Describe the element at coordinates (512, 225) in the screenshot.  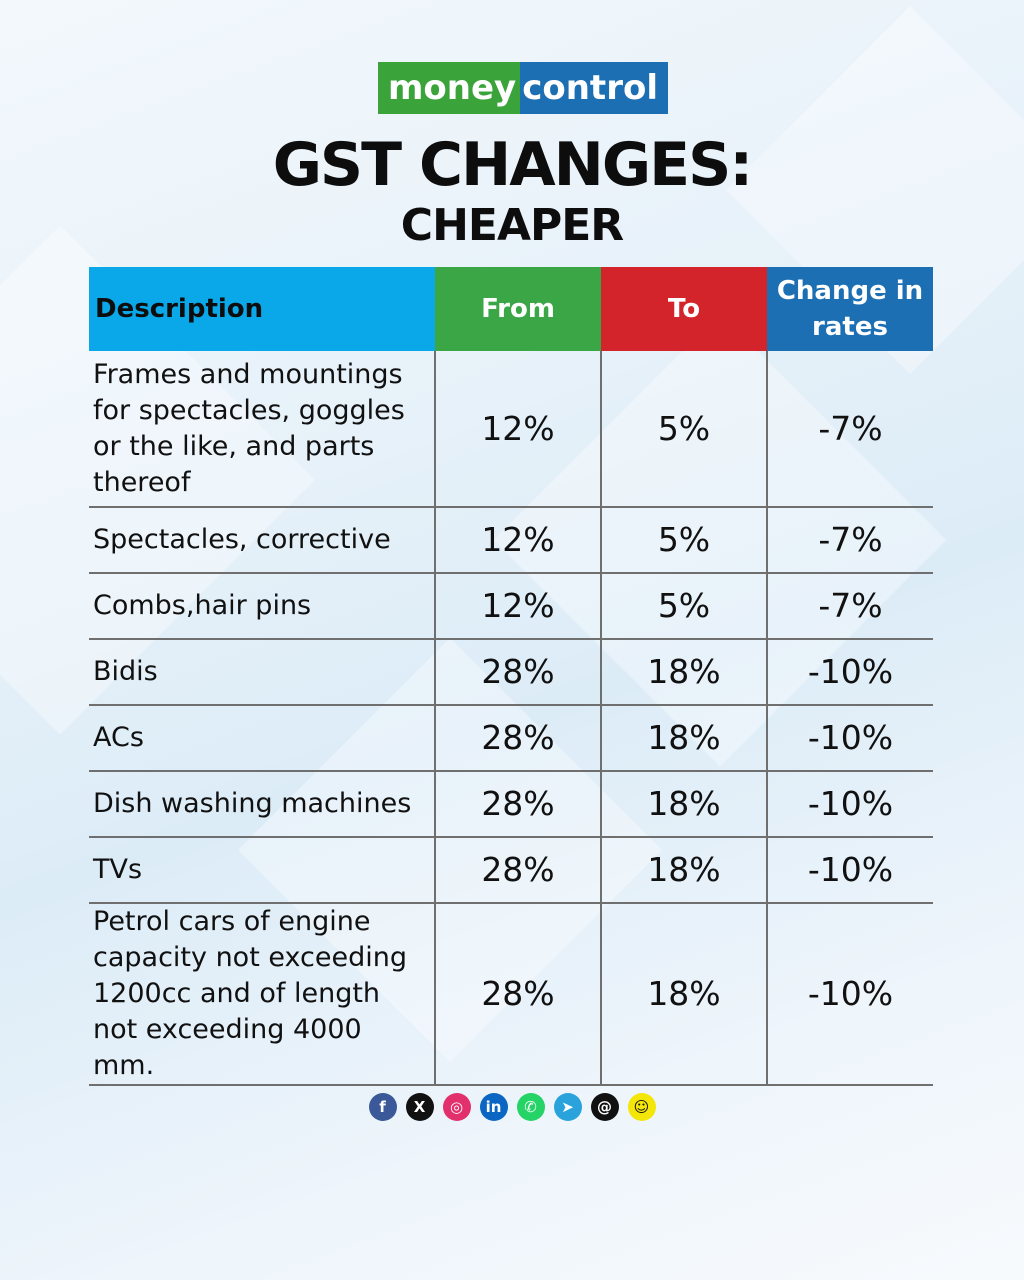
I see `page-subtitle: CHEAPER` at that location.